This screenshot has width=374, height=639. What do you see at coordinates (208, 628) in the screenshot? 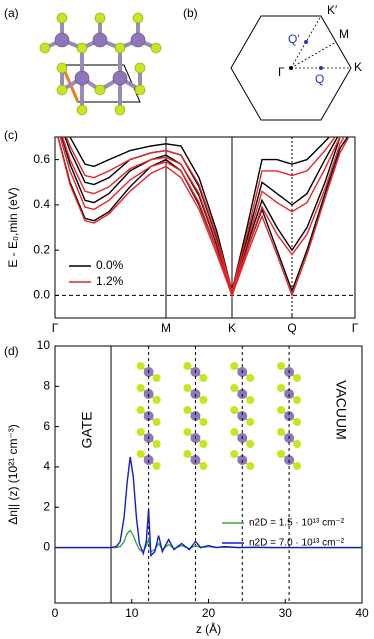
I see `x-axis-title: z (Å)` at bounding box center [208, 628].